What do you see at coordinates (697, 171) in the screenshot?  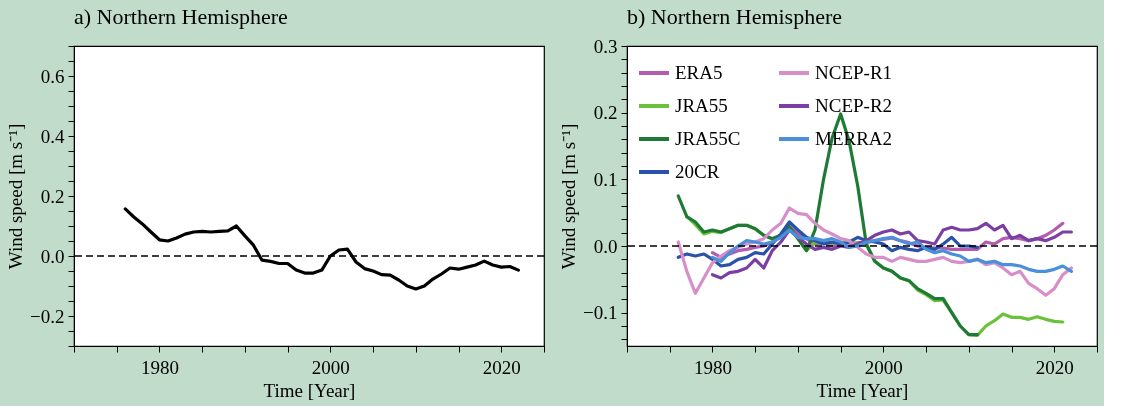 I see `legend-label: 20CR` at bounding box center [697, 171].